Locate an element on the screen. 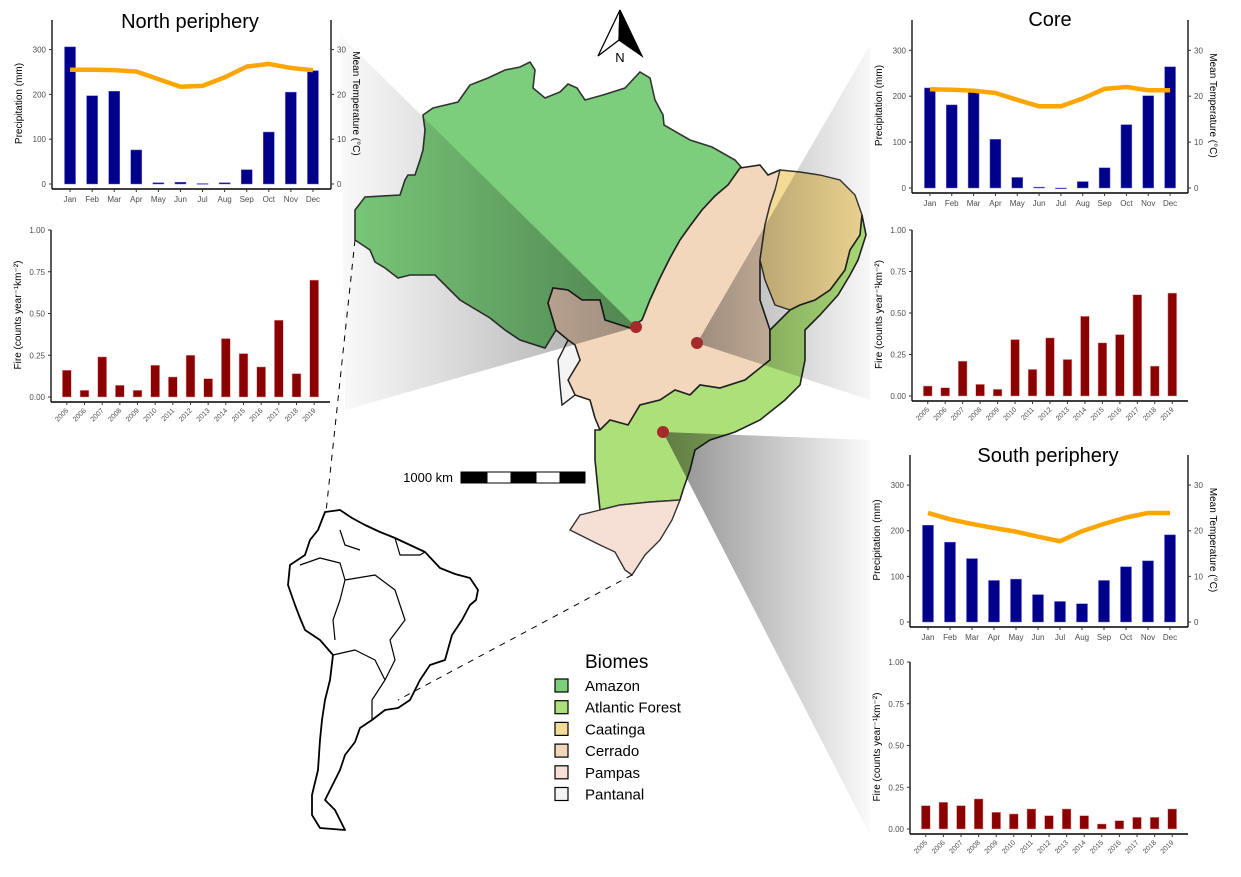 This screenshot has width=1241, height=877. core-projection-wedge is located at coordinates (783, 222).